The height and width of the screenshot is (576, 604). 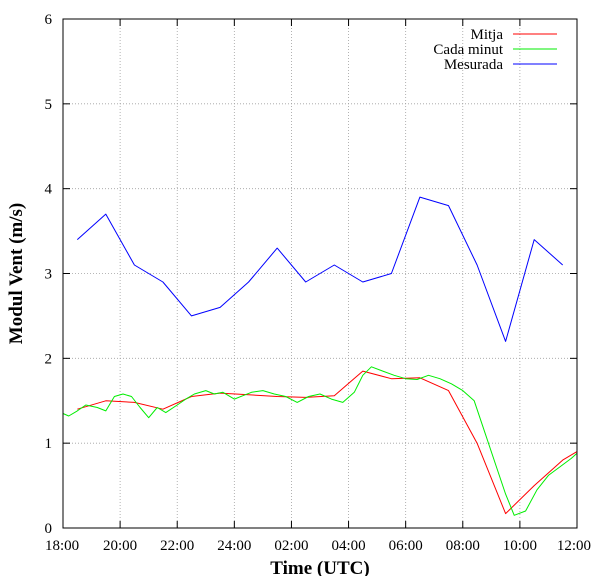 I want to click on legend-label: Mesurada, so click(x=473, y=65).